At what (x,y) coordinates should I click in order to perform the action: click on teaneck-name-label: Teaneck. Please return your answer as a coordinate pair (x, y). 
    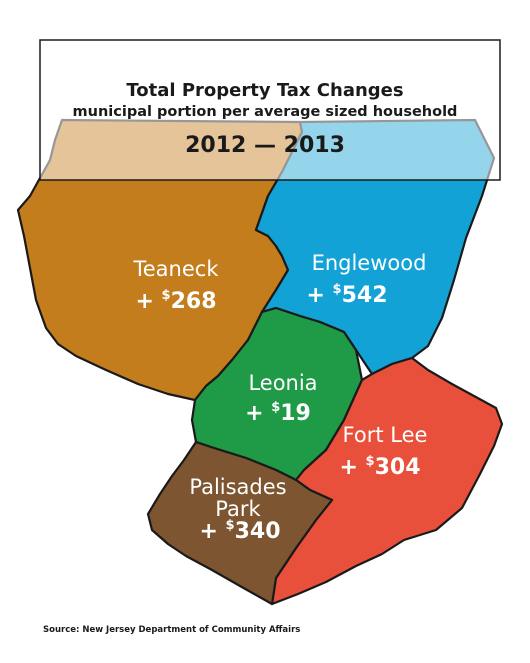
    Looking at the image, I should click on (176, 269).